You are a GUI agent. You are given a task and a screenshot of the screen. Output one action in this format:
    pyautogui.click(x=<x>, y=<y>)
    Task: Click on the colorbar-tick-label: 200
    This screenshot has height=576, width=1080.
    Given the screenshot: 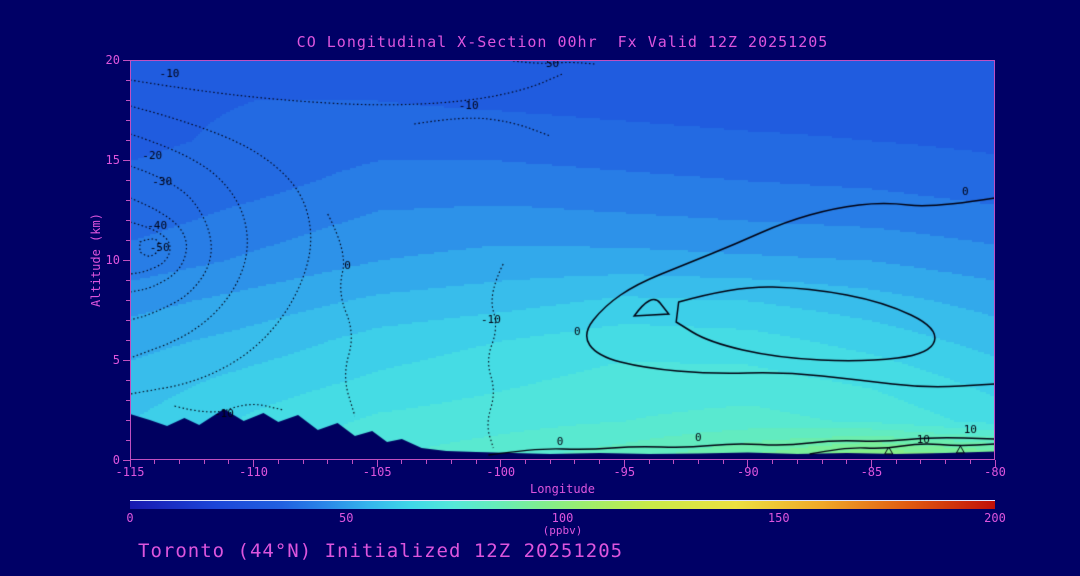 What is the action you would take?
    pyautogui.click(x=995, y=518)
    